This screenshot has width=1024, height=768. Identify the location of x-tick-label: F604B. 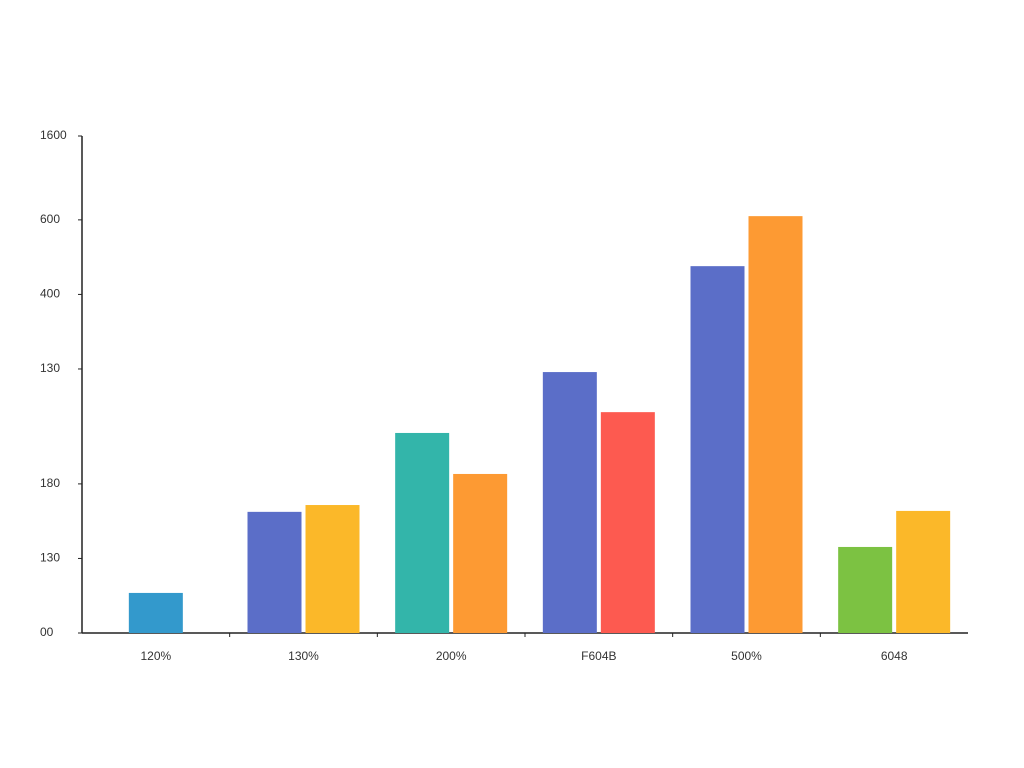
(598, 656).